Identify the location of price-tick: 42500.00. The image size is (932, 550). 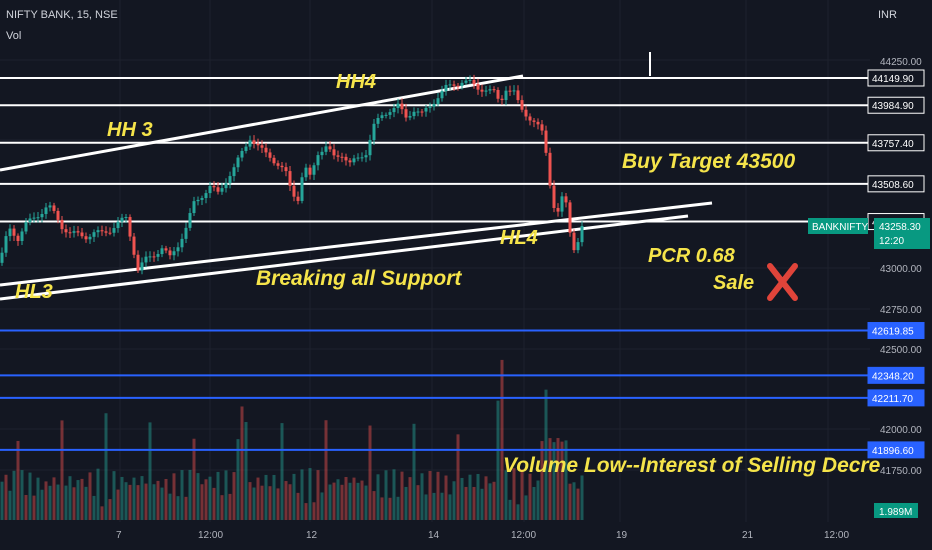
(901, 350).